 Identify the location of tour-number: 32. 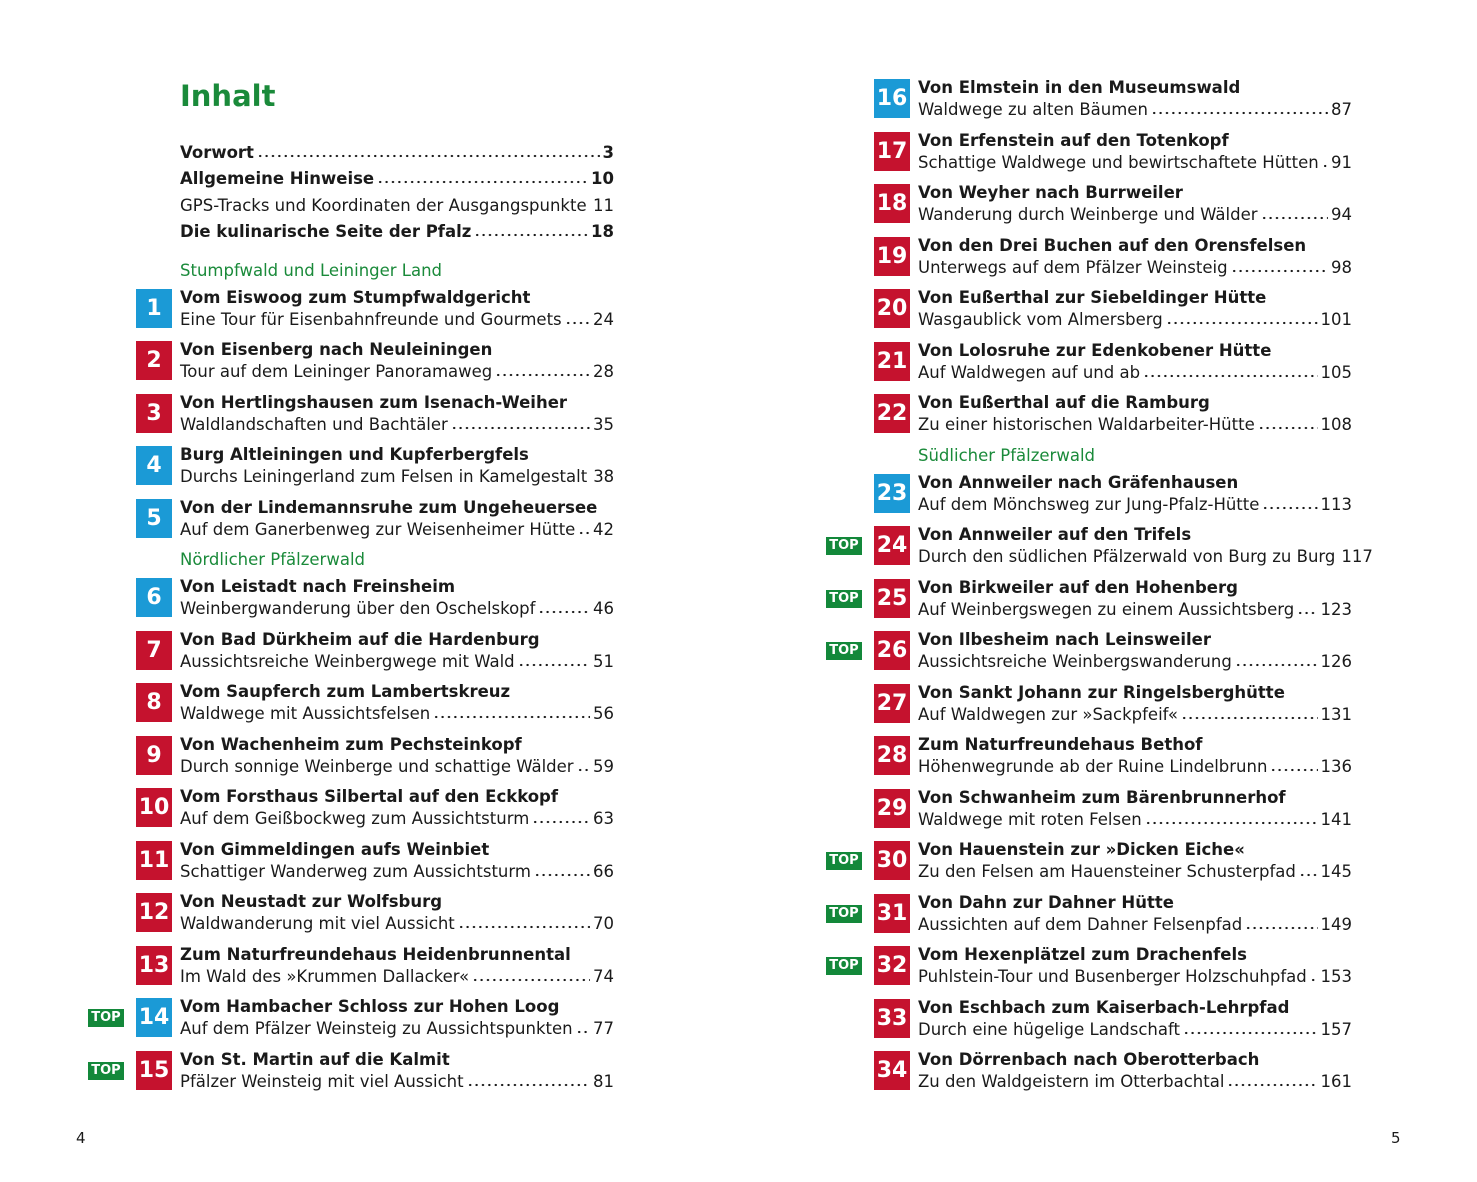
(892, 965).